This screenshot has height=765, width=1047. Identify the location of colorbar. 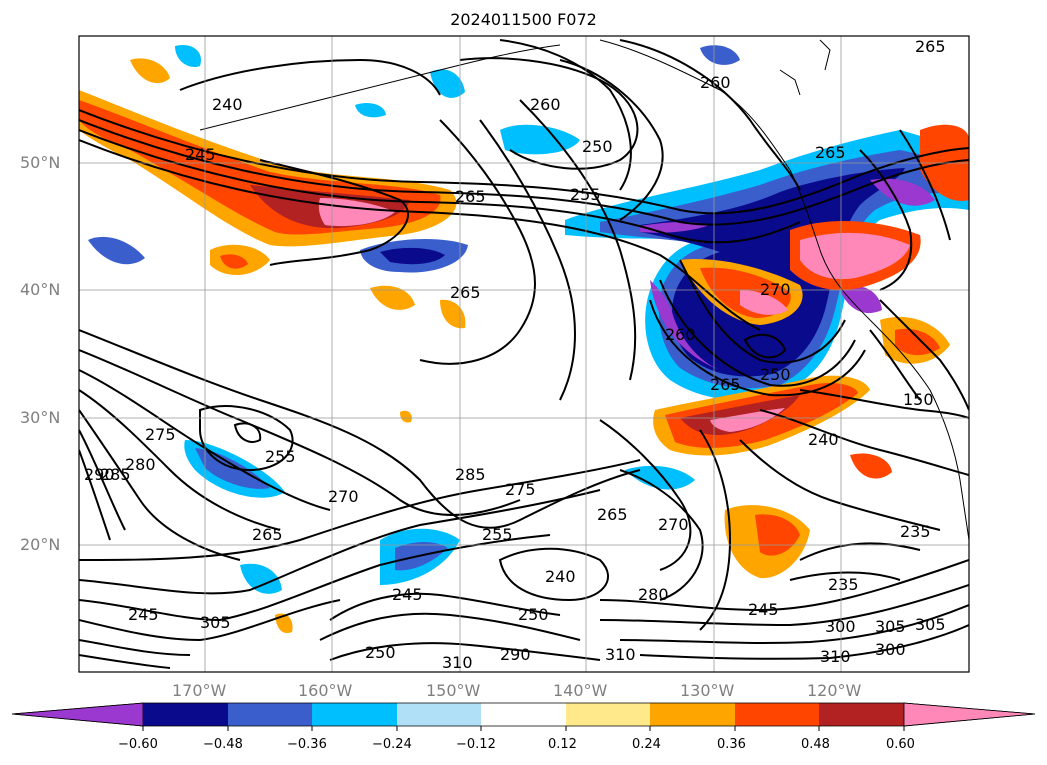
(523, 716).